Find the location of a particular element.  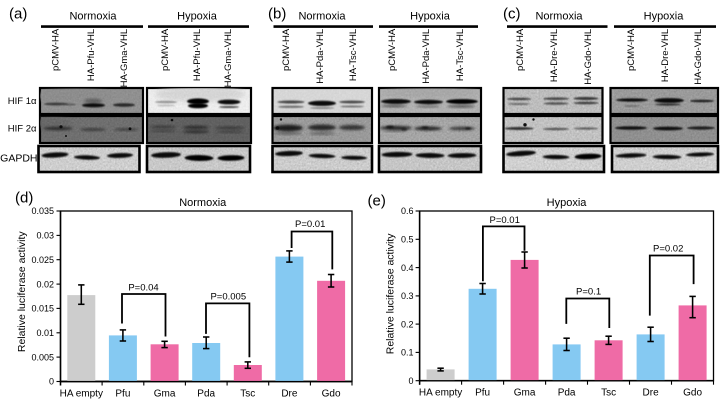

svg-text: P=0.005 is located at coordinates (228, 297).